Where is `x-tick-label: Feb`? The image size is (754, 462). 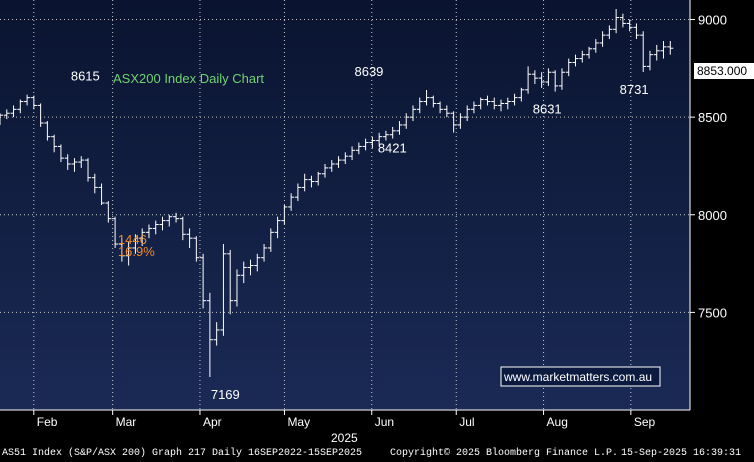
x-tick-label: Feb is located at coordinates (47, 422).